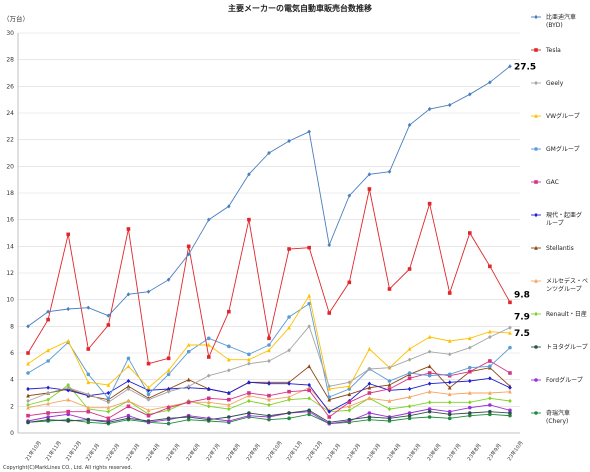 This screenshot has width=590, height=472. I want to click on legend-item: 奇瑞汽車(Chery), so click(550, 417).